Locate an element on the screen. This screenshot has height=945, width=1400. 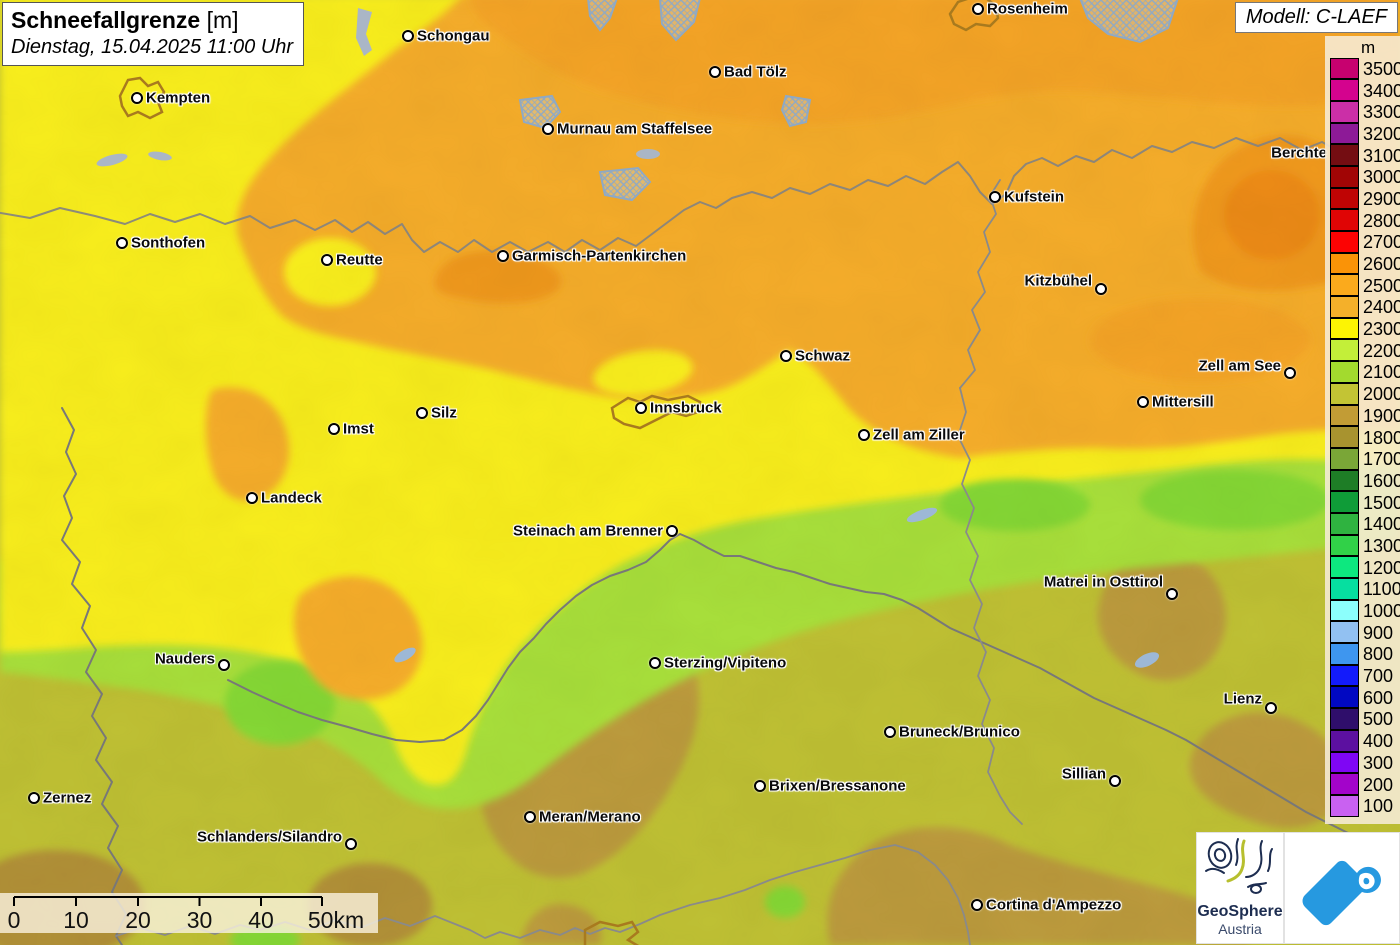
border-tyrol-salzburg-north is located at coordinates (980, 284).